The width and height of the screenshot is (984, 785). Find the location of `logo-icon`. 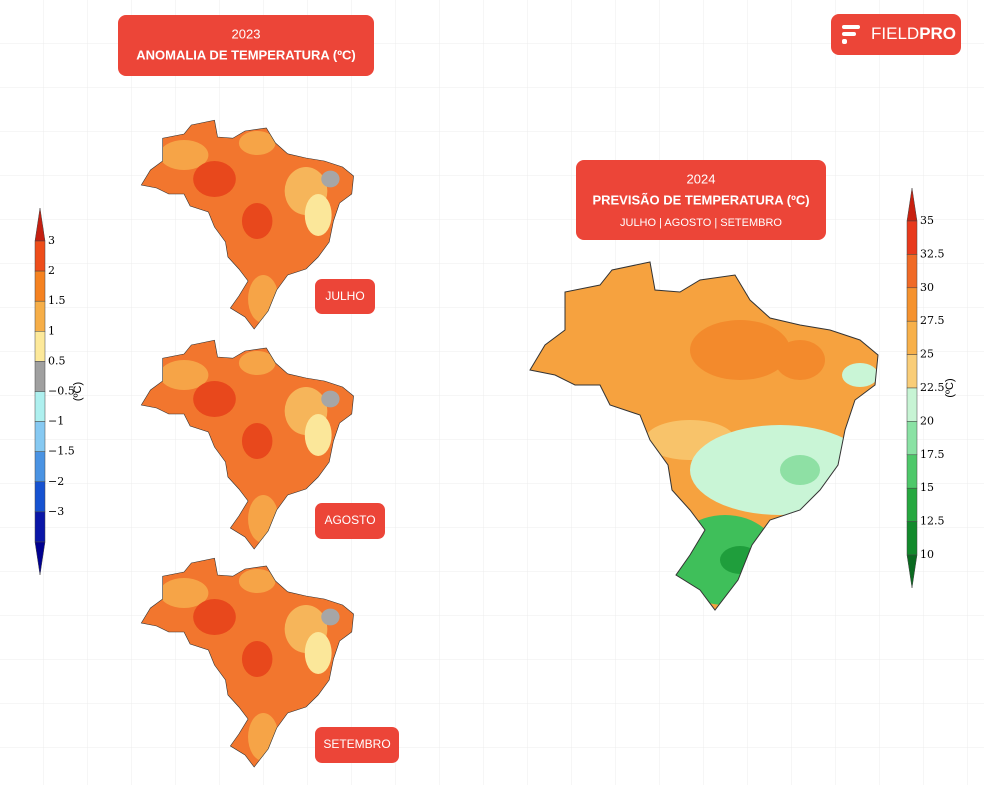

logo-icon is located at coordinates (851, 34).